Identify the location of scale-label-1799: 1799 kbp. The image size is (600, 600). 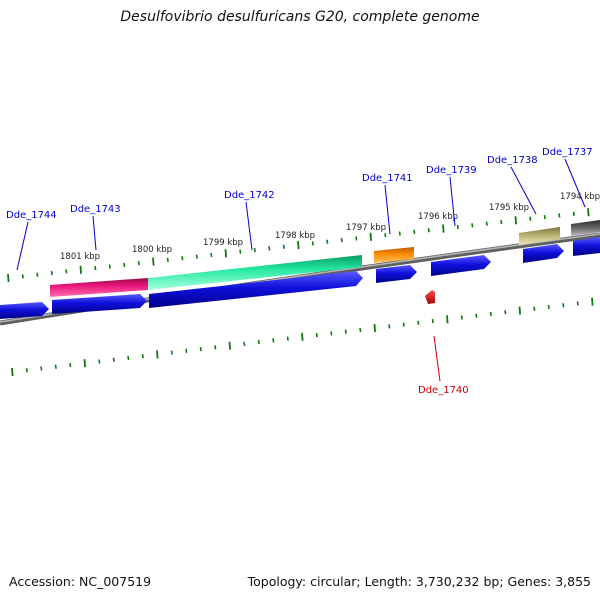
(223, 243).